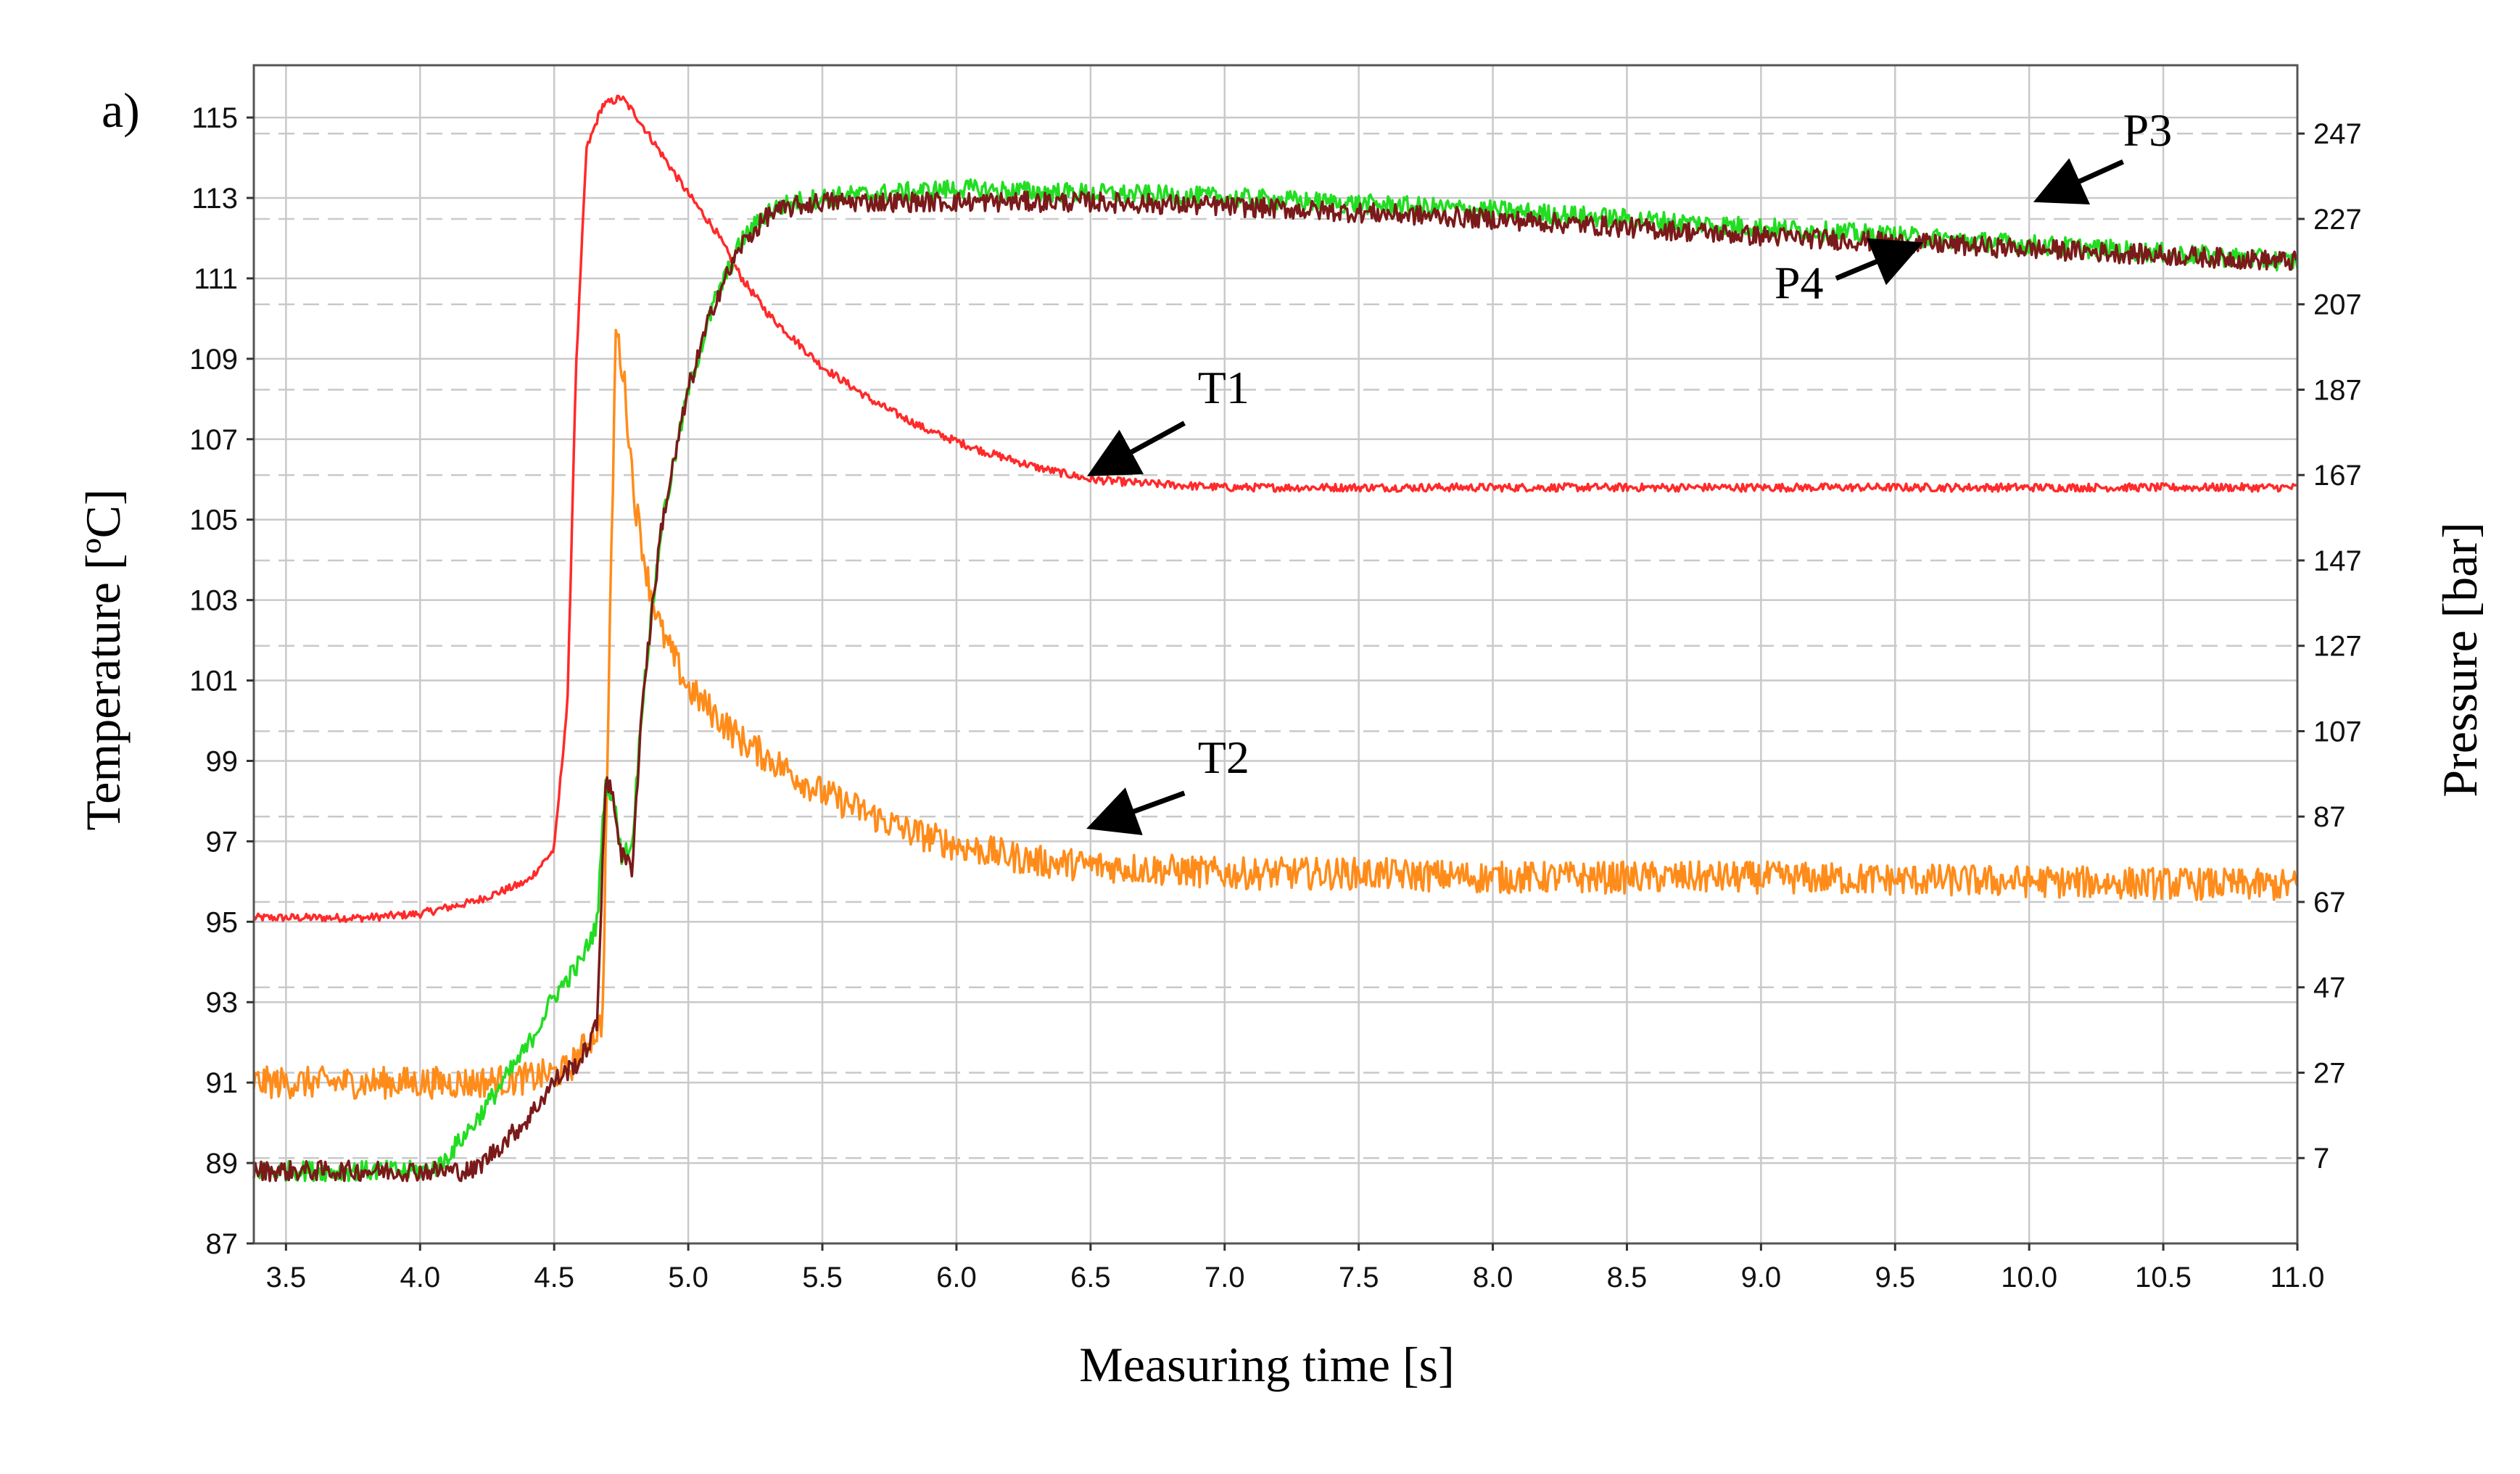 The height and width of the screenshot is (1474, 2520). I want to click on x-tick-label: 7.0, so click(1225, 1277).